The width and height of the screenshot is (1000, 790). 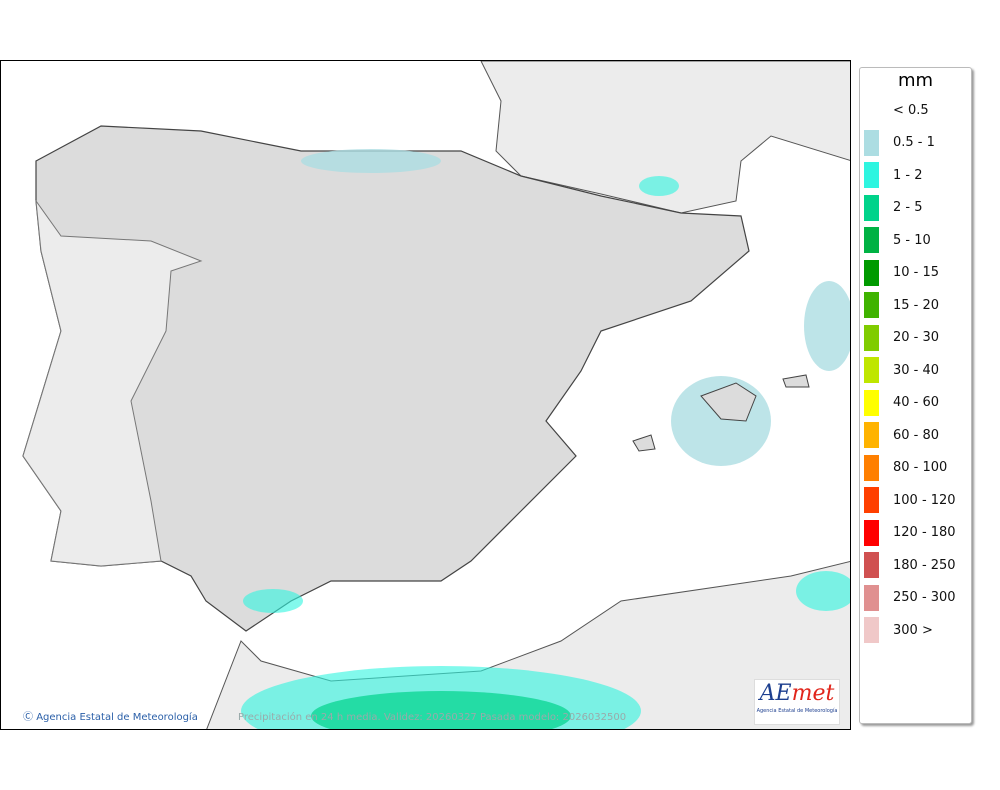 I want to click on legend-item: 20 - 30, so click(x=902, y=337).